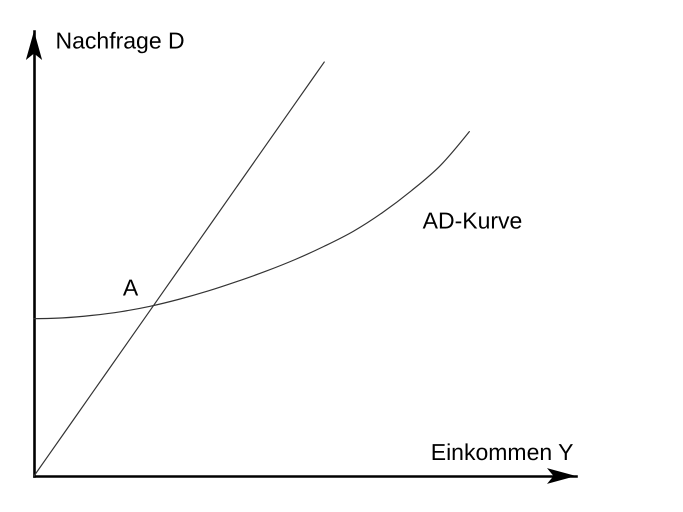 This screenshot has width=683, height=512. I want to click on x-axis-title: Einkommen Y, so click(502, 452).